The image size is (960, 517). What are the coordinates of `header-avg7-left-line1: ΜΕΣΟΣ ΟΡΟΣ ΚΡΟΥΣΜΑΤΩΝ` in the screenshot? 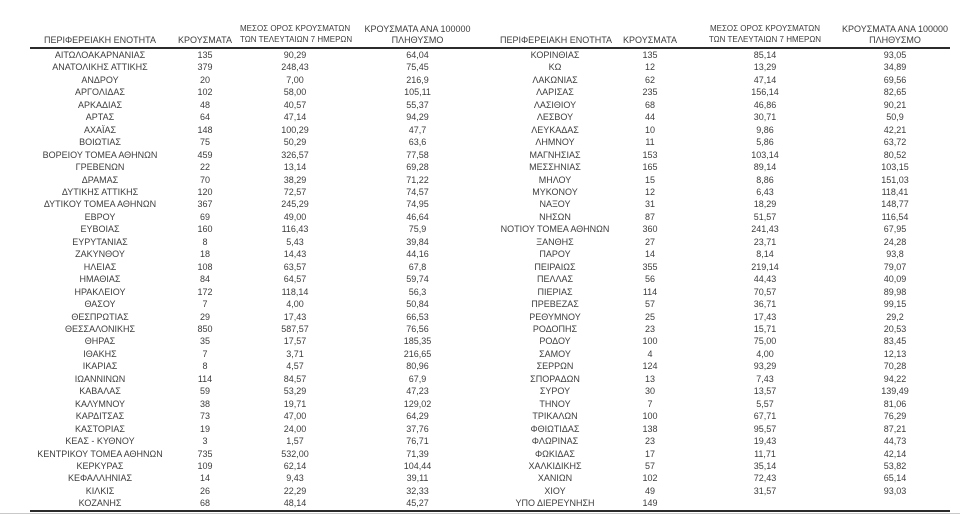 It's located at (295, 28).